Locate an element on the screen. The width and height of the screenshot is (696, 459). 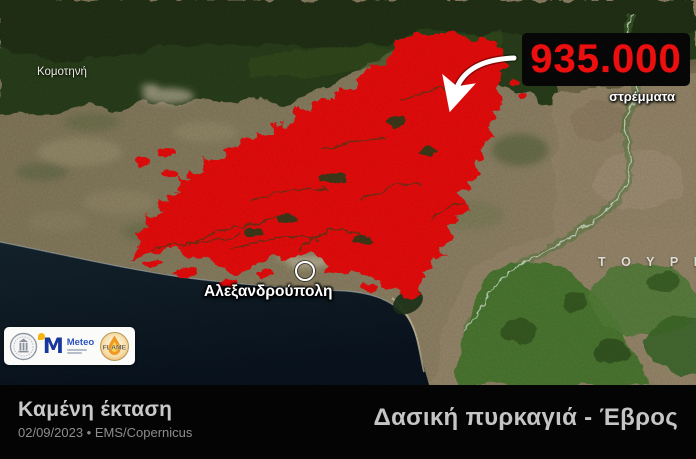
meteo-m-mark: M is located at coordinates (50, 344).